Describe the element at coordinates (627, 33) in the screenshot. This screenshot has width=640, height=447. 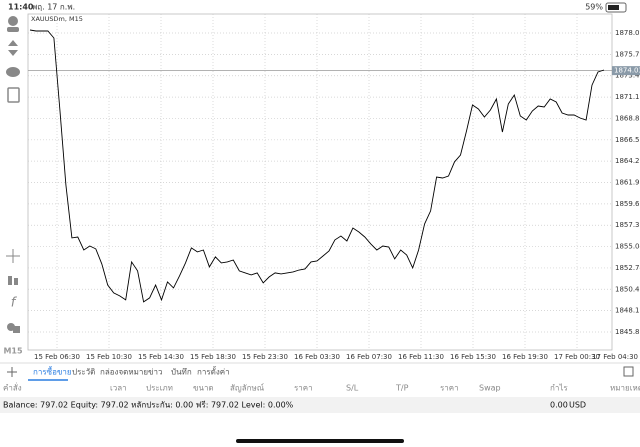
I see `y-tick-label: 1878.095` at that location.